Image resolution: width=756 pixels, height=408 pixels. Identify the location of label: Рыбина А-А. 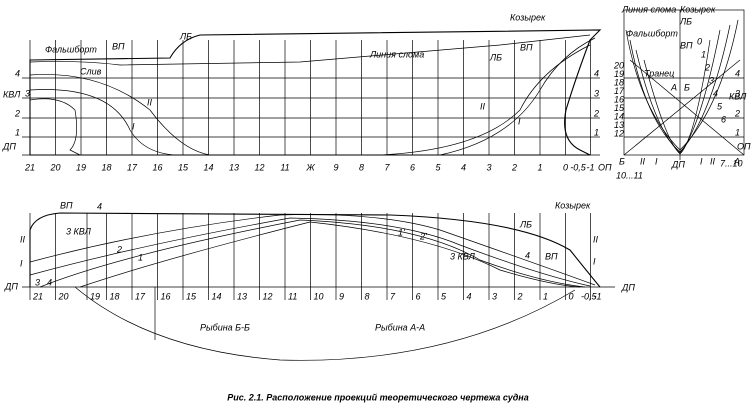
(400, 327).